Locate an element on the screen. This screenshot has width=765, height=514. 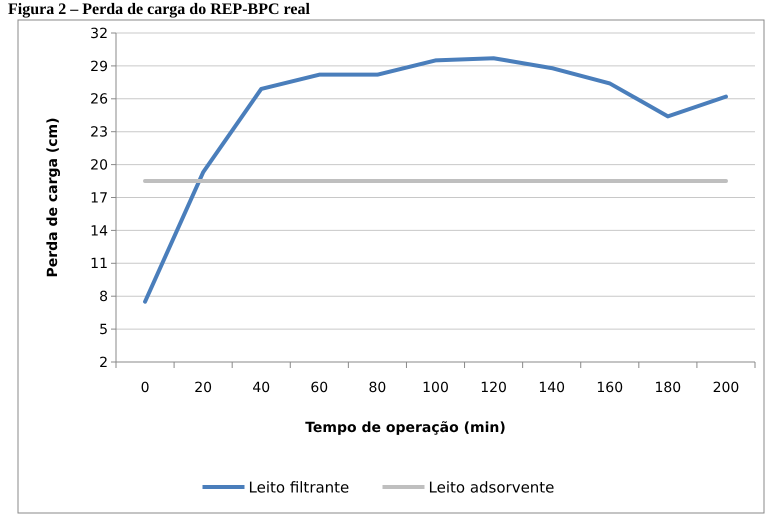
x-tick-label: 20 is located at coordinates (203, 388).